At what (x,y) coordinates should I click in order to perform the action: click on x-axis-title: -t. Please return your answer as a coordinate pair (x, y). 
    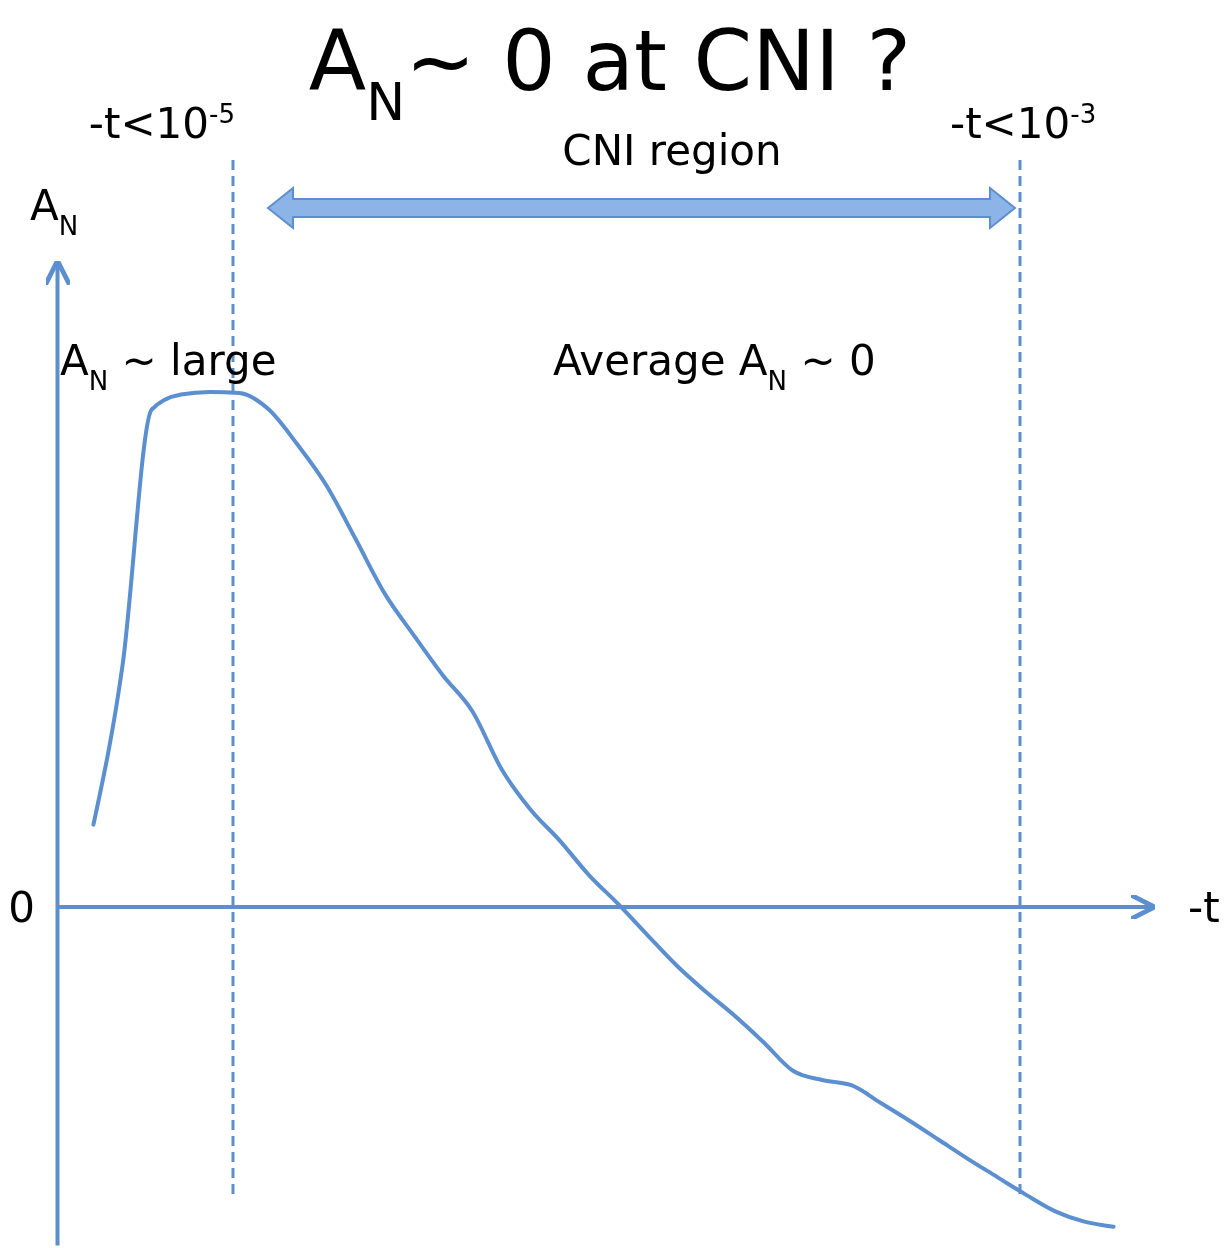
    Looking at the image, I should click on (1204, 907).